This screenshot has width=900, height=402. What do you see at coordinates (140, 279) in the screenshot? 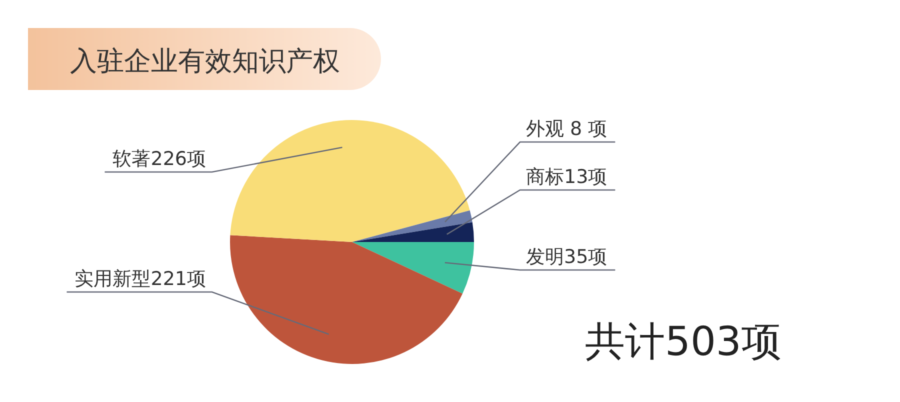
I see `slice-label: 实用新型221项` at bounding box center [140, 279].